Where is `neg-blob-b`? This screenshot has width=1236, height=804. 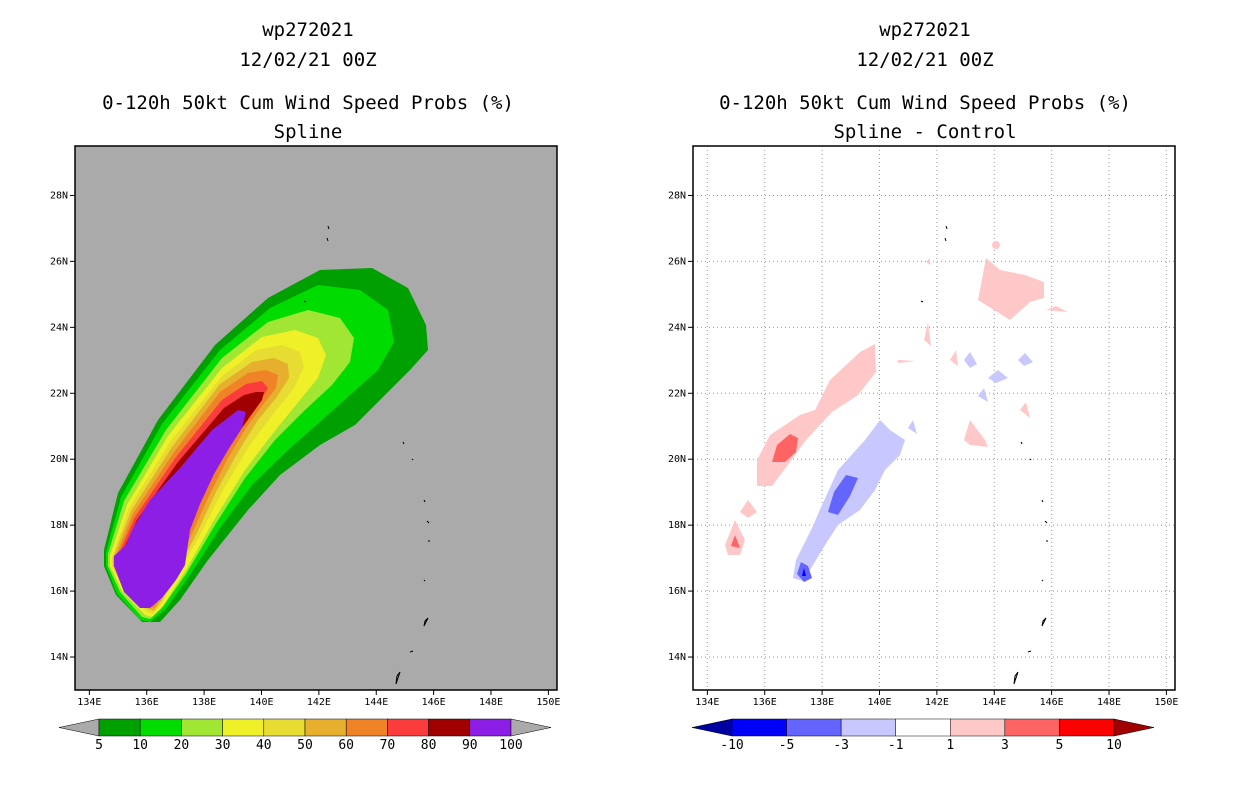 neg-blob-b is located at coordinates (970, 360).